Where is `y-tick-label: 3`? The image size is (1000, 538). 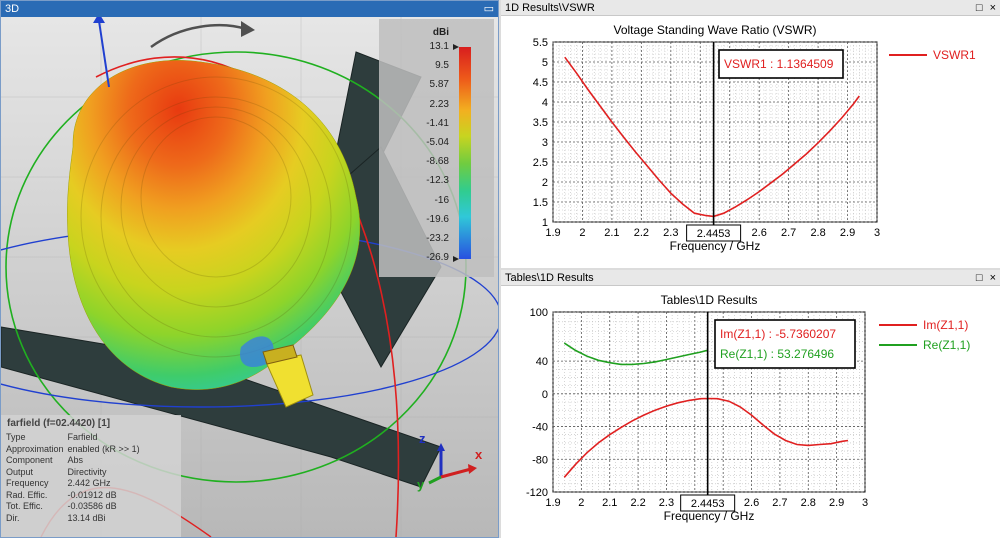 y-tick-label: 3 is located at coordinates (545, 143).